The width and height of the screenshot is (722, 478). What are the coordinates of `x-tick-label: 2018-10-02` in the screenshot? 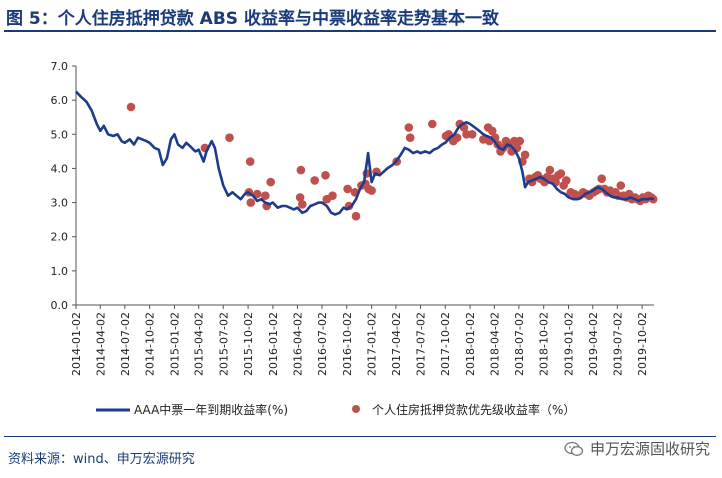 It's located at (544, 344).